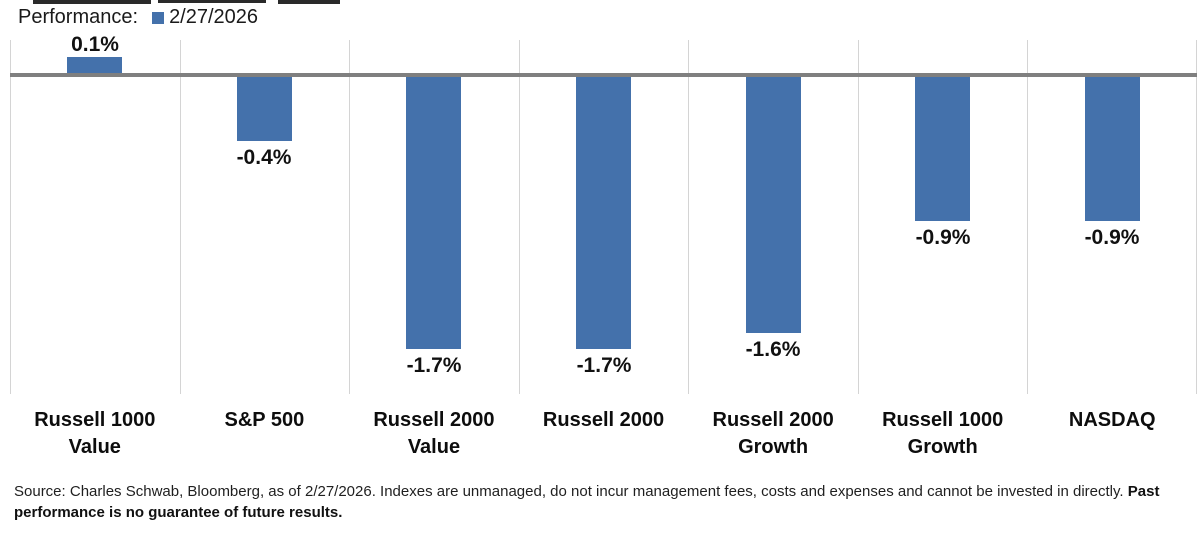 This screenshot has height=537, width=1200. What do you see at coordinates (773, 205) in the screenshot?
I see `bar-russell-2000-growth` at bounding box center [773, 205].